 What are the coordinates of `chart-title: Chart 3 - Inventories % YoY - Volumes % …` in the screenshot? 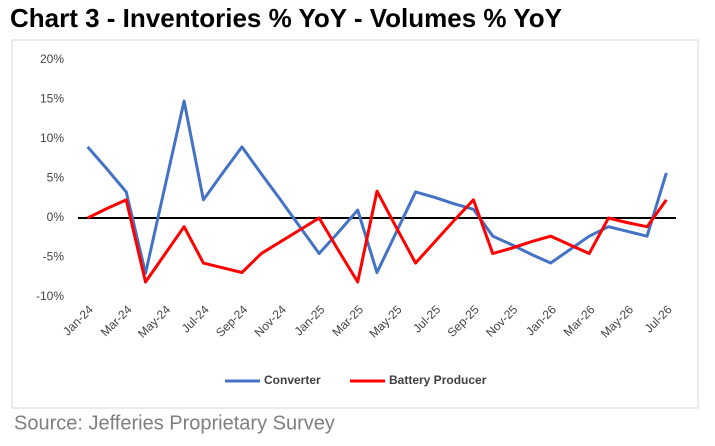 It's located at (286, 18).